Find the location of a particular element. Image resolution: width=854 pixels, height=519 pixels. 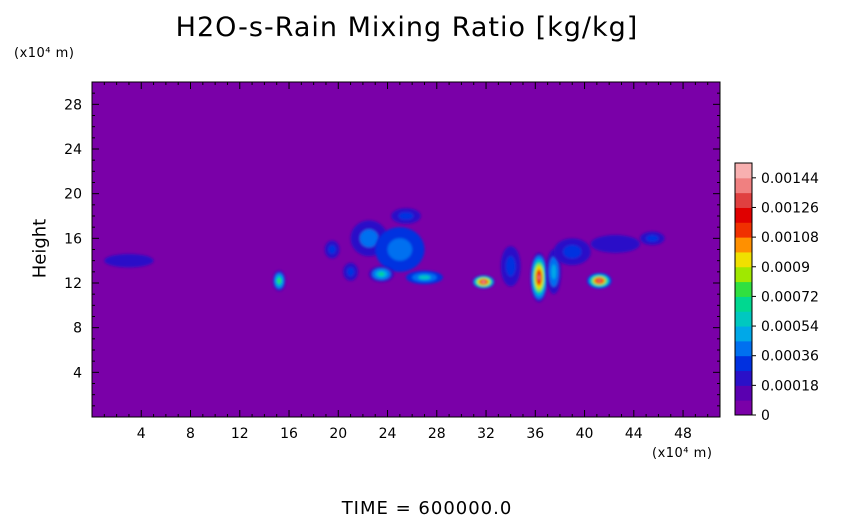

x-tick-label: 4 is located at coordinates (141, 434).